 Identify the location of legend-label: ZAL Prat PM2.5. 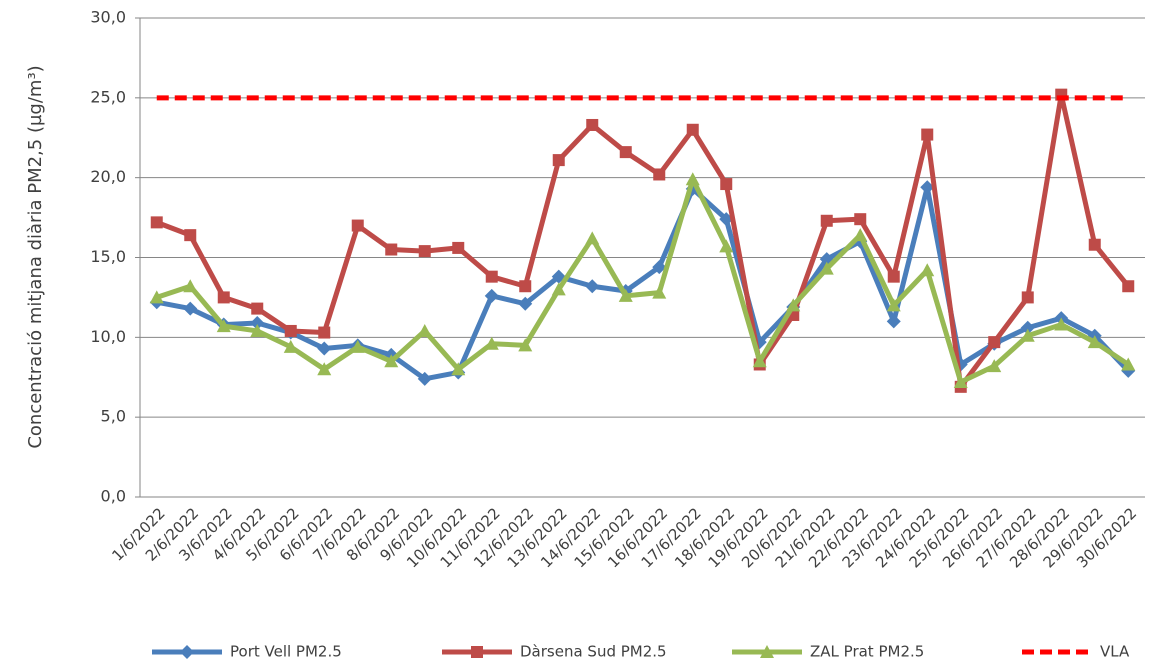
(867, 652).